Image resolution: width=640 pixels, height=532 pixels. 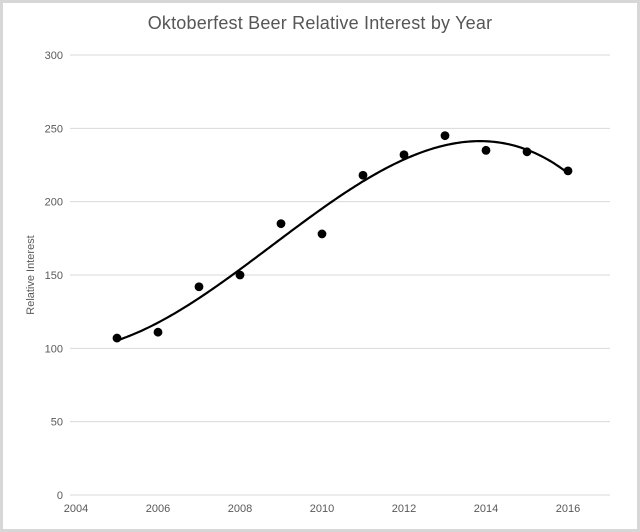 What do you see at coordinates (322, 509) in the screenshot?
I see `x-tick-label: 2010` at bounding box center [322, 509].